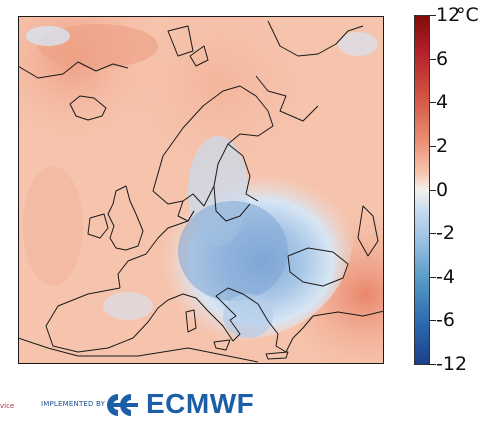 The width and height of the screenshot is (498, 427). Describe the element at coordinates (452, 364) in the screenshot. I see `colorbar-tick-label-minus-12: -12` at that location.